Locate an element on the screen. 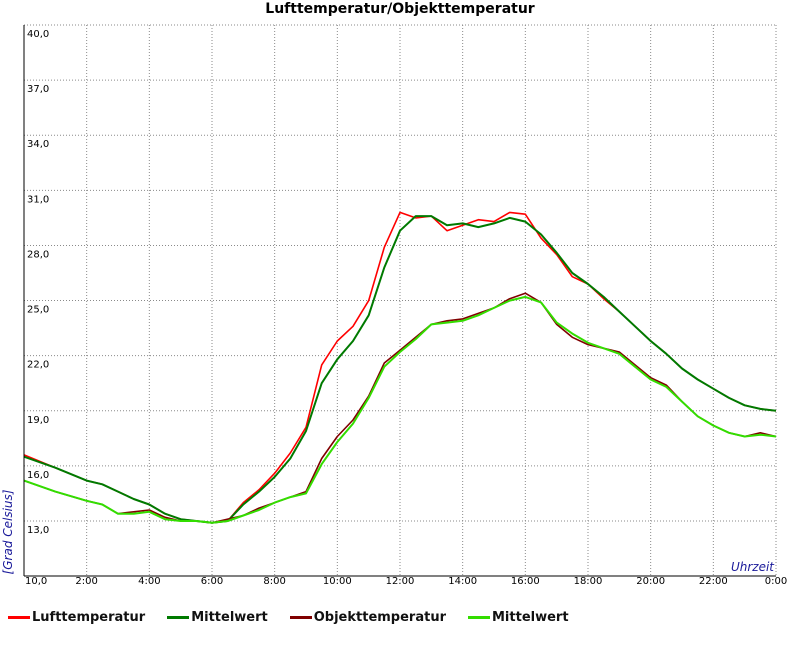 This screenshot has height=650, width=800. legend-item-3: Objekttemperatur is located at coordinates (367, 617).